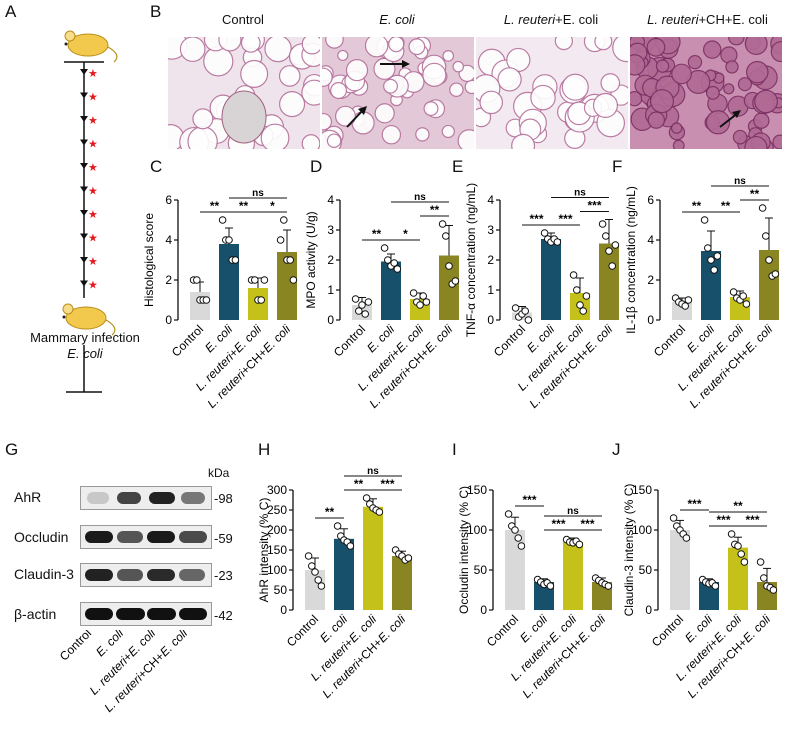 Image resolution: width=785 pixels, height=740 pixels. What do you see at coordinates (223, 538) in the screenshot?
I see `wb-mw-occludin: -59` at bounding box center [223, 538].